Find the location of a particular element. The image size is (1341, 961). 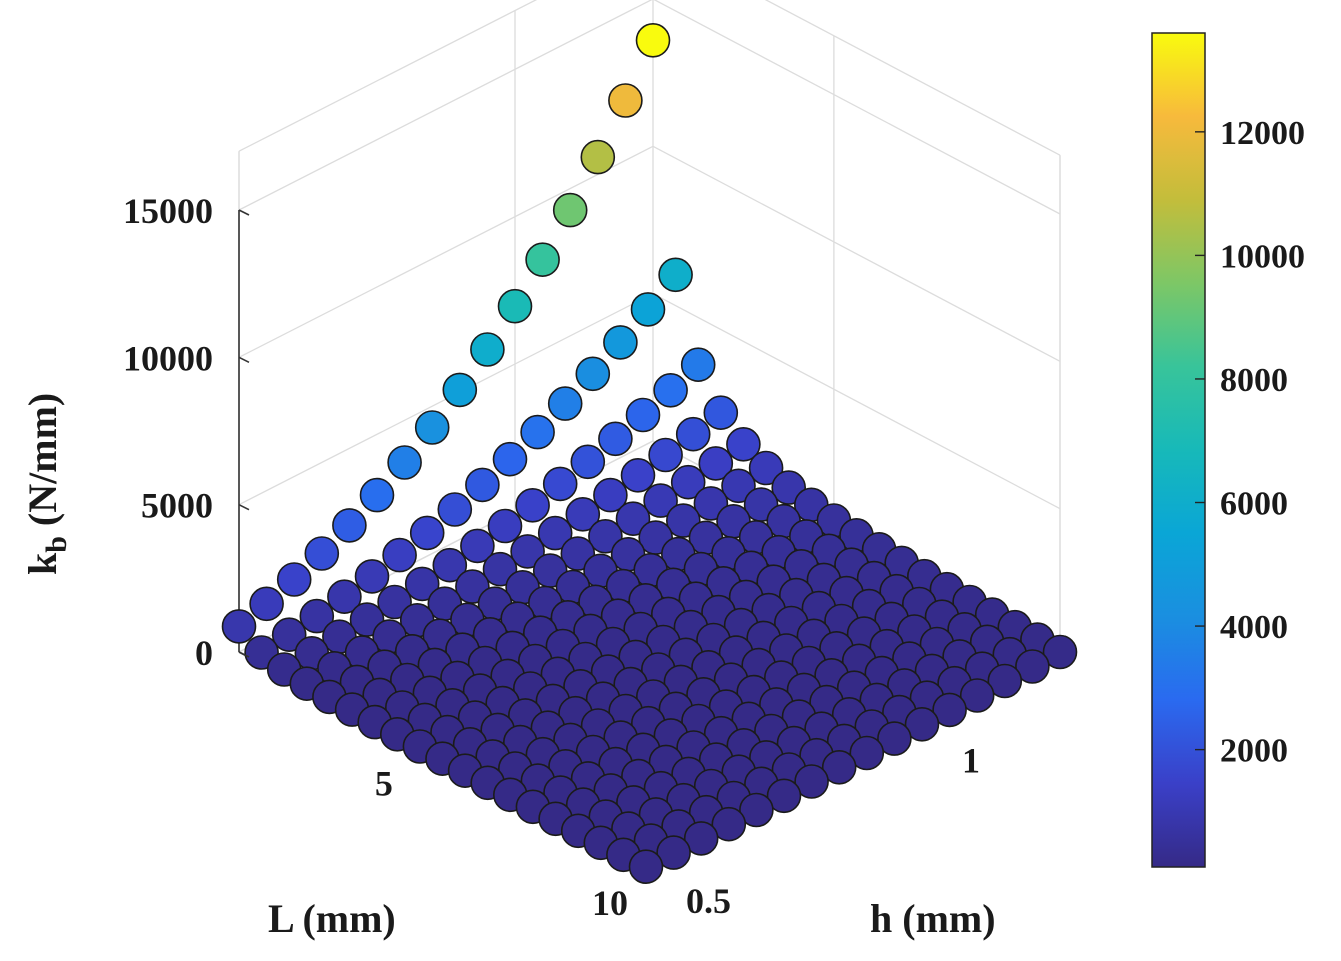

colorbar-ticks: 2000 4000 6000 8000 10000 12000 is located at coordinates (1250, 442).